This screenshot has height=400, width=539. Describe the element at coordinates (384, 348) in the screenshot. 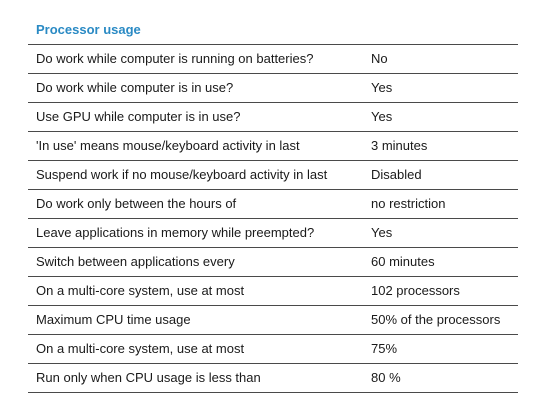

I see `row-value: 75%` at that location.